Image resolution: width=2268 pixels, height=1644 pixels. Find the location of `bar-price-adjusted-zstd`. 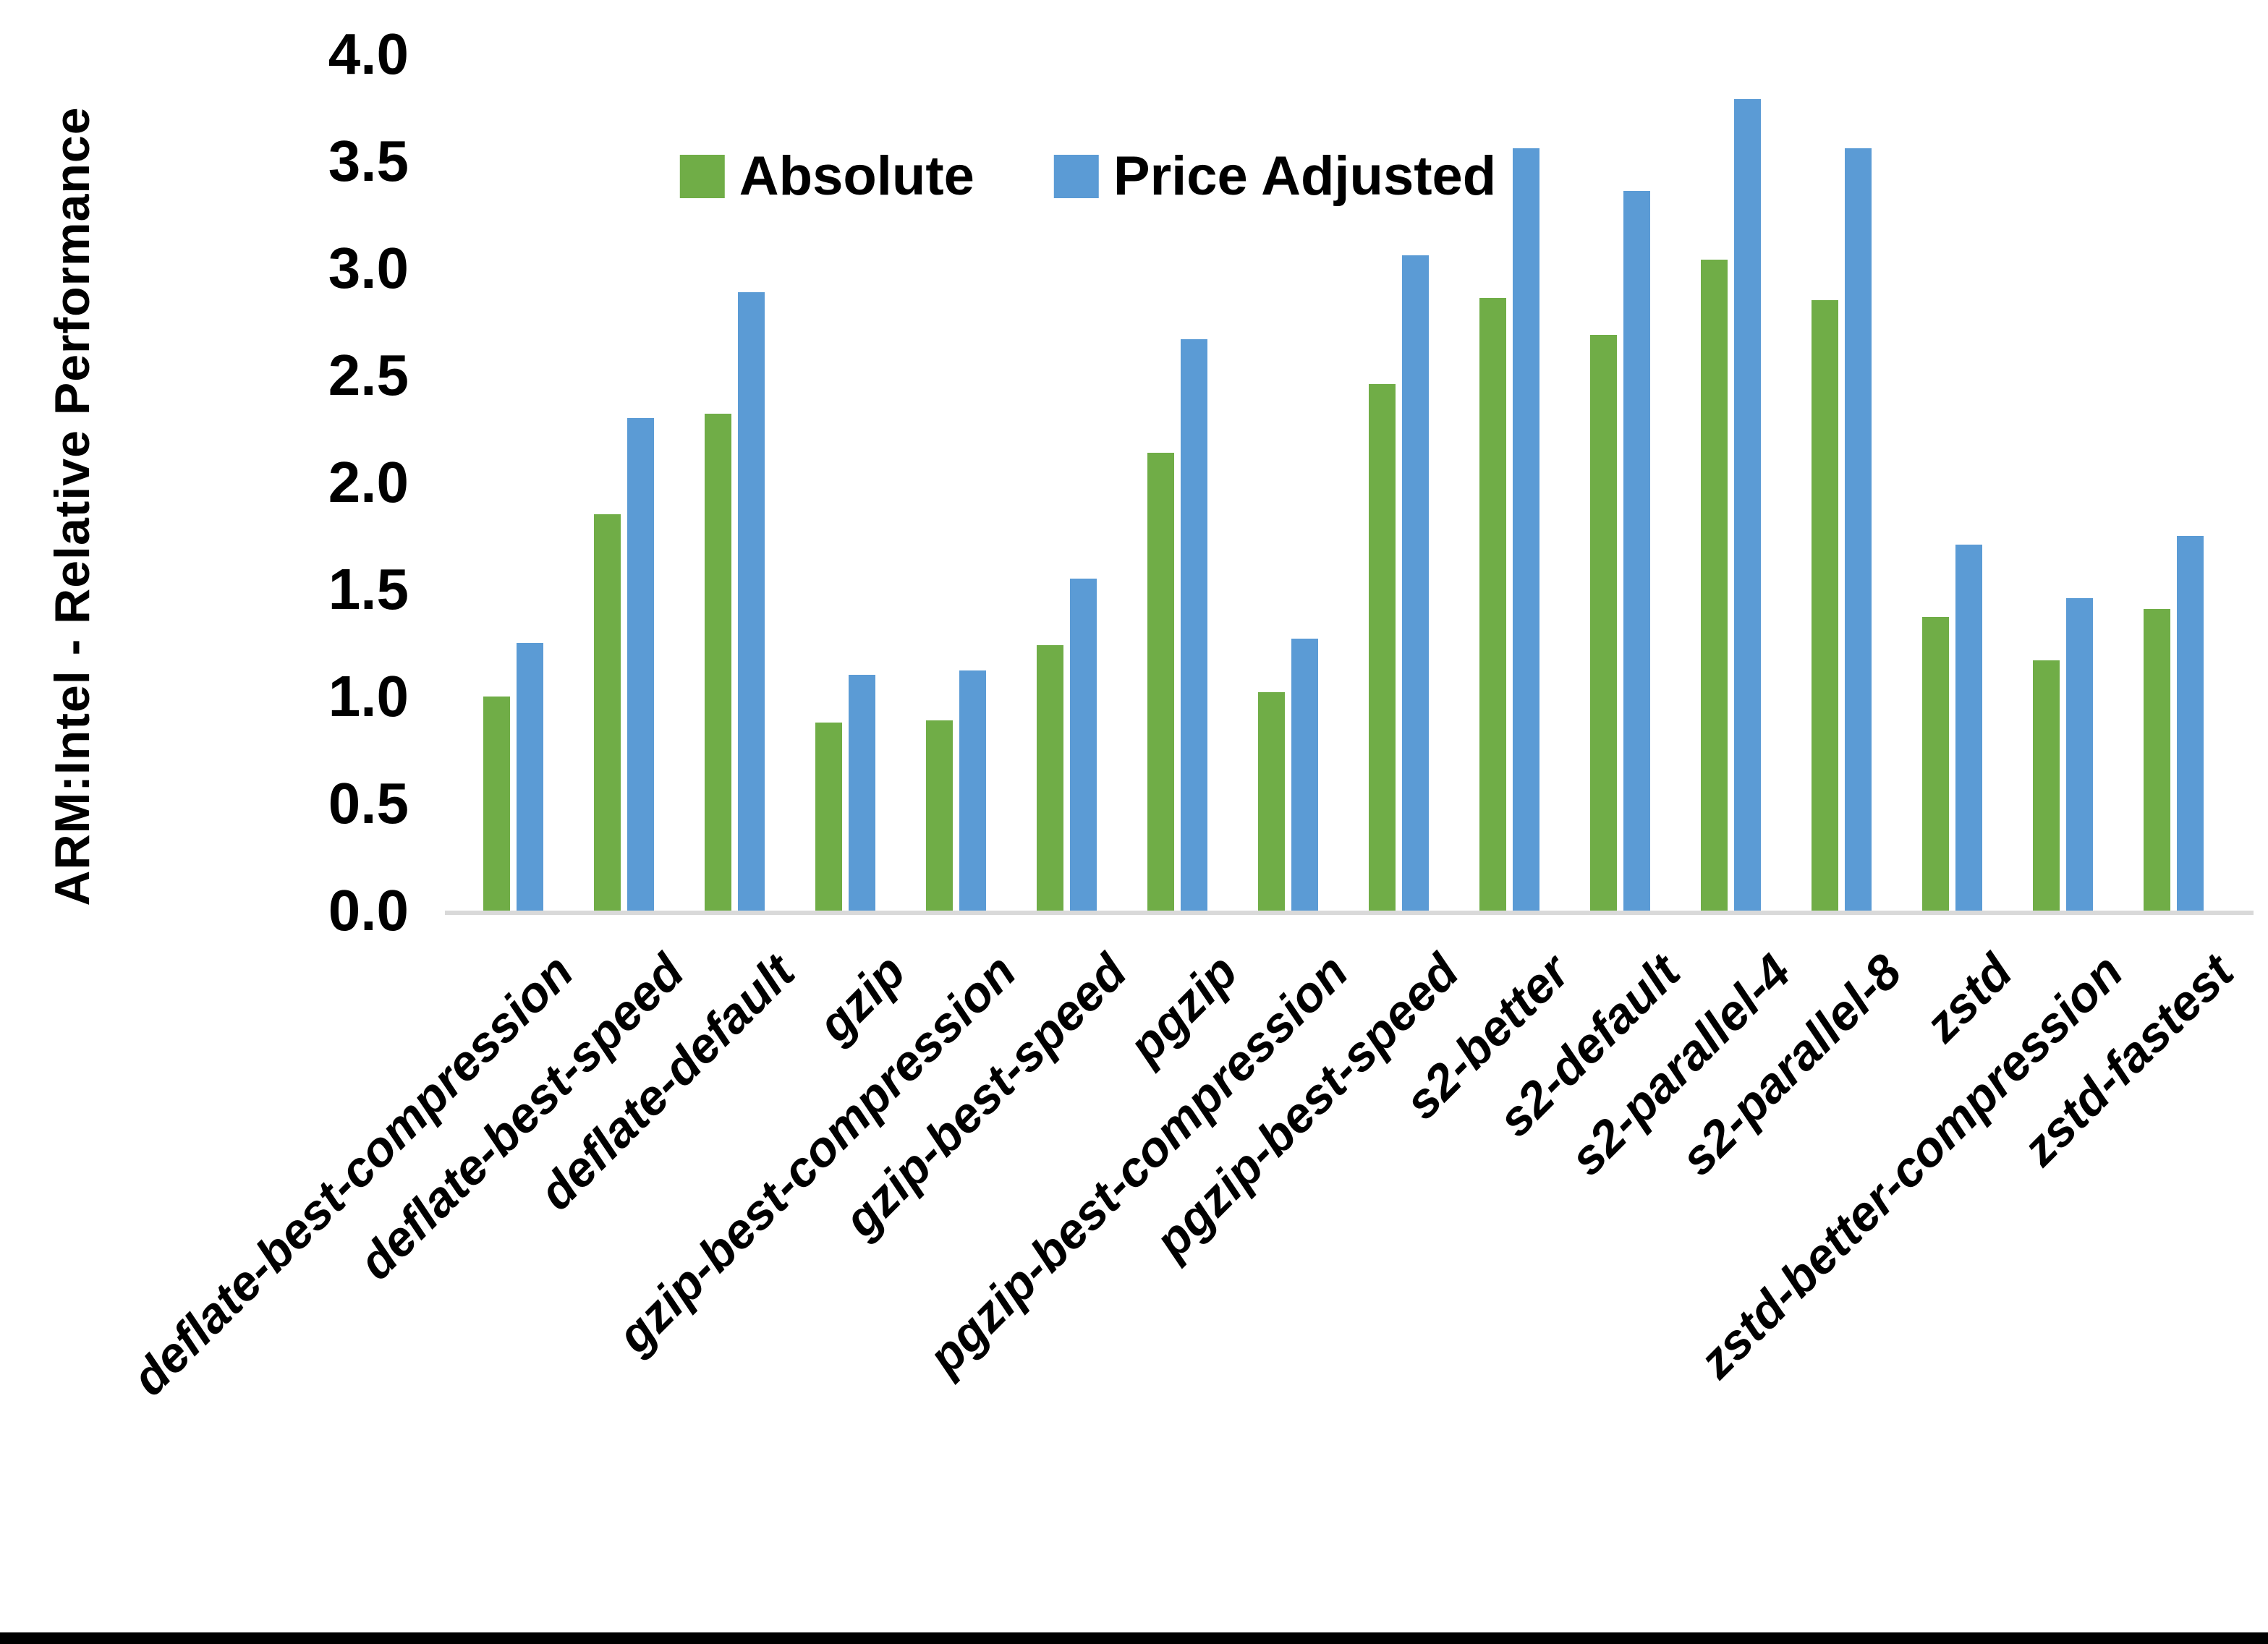

bar-price-adjusted-zstd is located at coordinates (1968, 728).